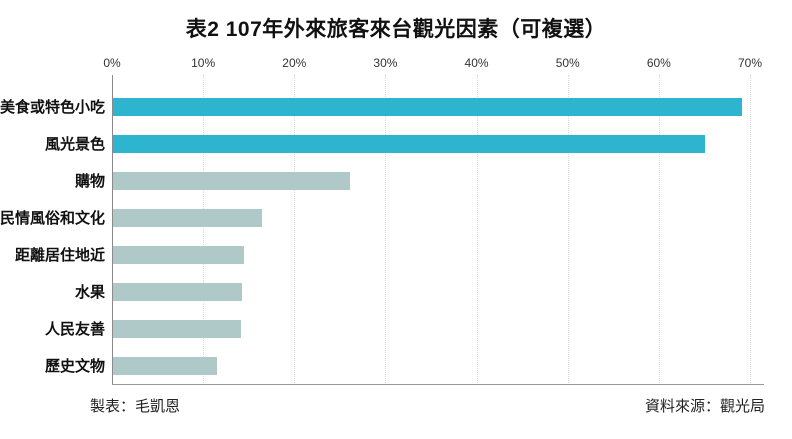 The height and width of the screenshot is (439, 792). Describe the element at coordinates (74, 329) in the screenshot. I see `category-label: 人民友善` at that location.